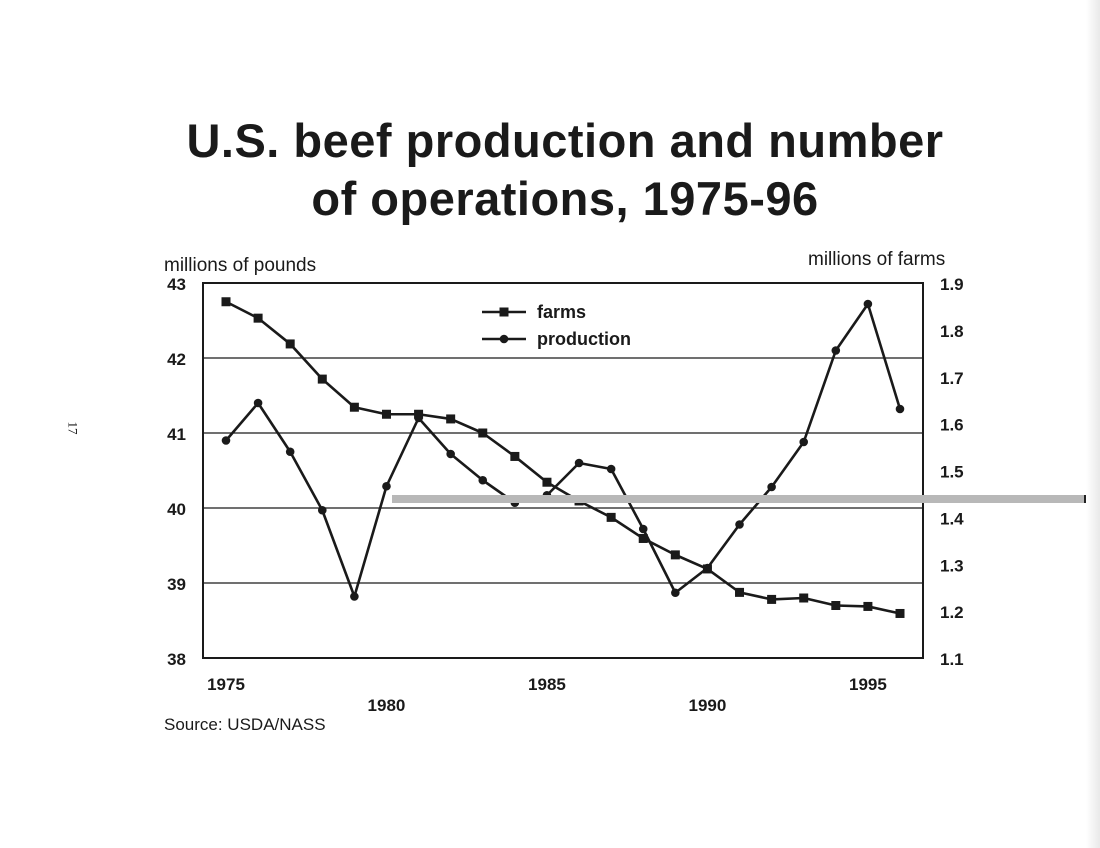 This screenshot has width=1100, height=848. I want to click on x-tick-label: 1990, so click(708, 705).